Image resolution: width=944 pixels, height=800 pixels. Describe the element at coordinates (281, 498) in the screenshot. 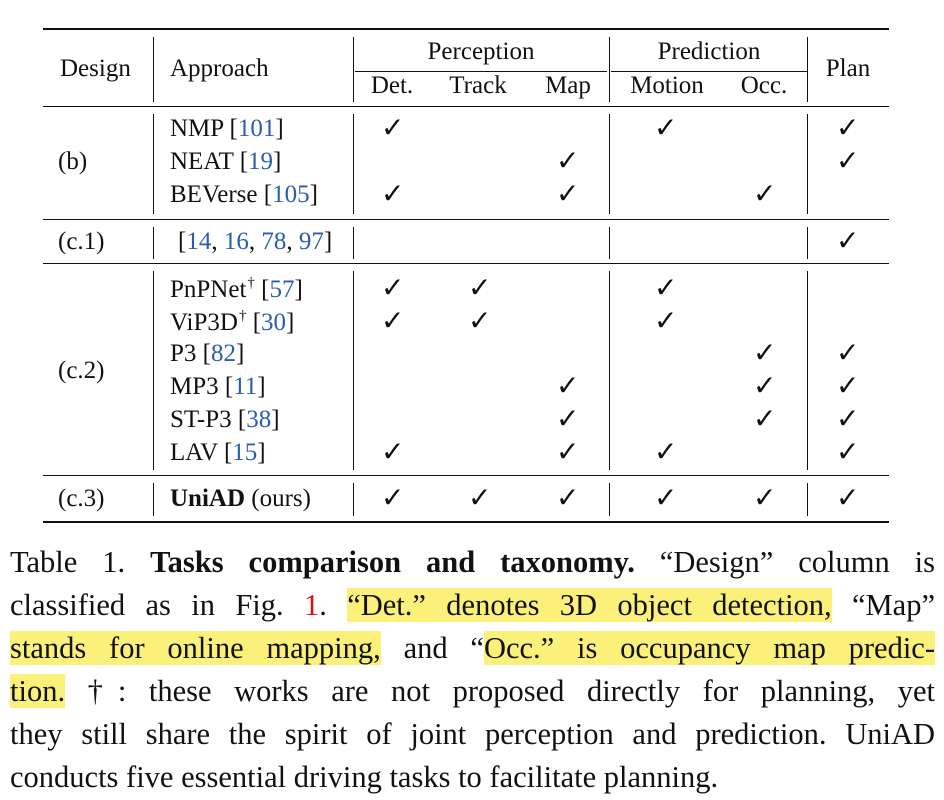

I see `method-suffix: (ours)` at that location.